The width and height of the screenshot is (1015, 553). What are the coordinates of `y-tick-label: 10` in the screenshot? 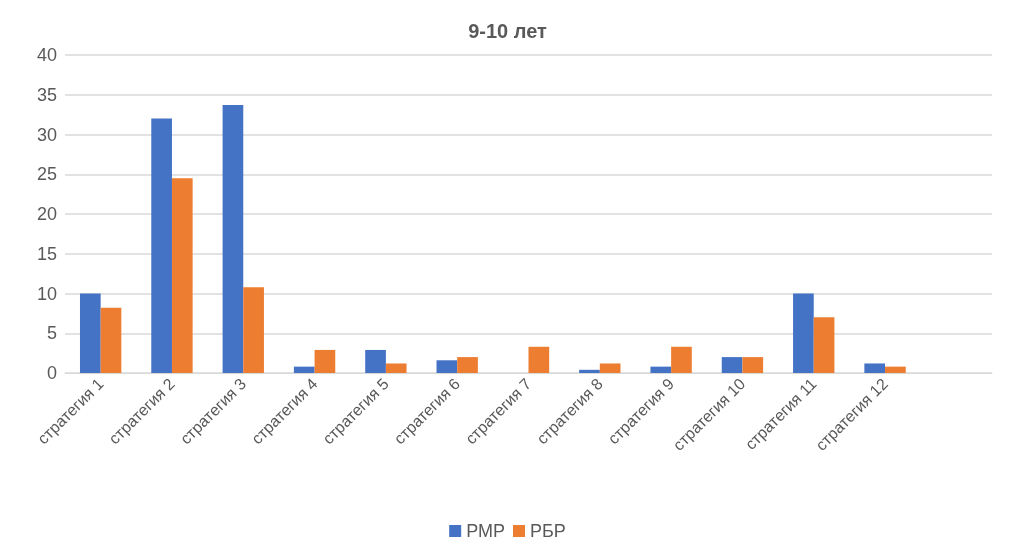 It's located at (46, 293).